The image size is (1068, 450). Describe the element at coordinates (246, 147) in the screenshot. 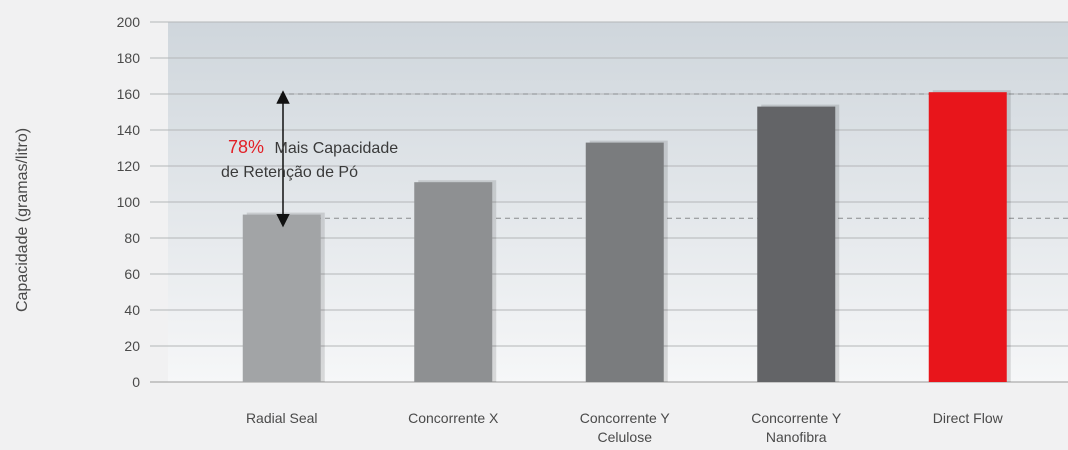

I see `annotation-percent: 78%` at that location.